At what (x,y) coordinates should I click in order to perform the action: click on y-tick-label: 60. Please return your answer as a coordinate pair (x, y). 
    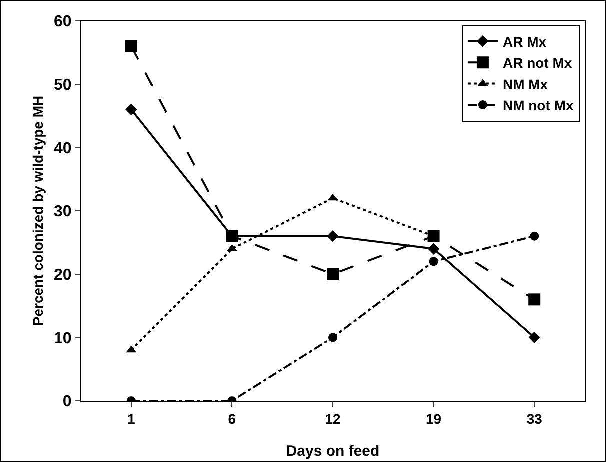
    Looking at the image, I should click on (63, 22).